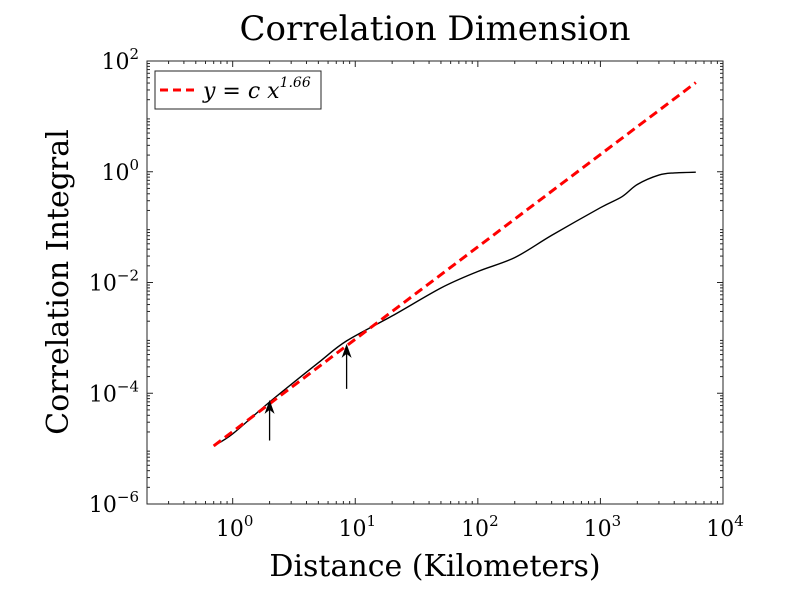 The image size is (800, 600). What do you see at coordinates (128, 386) in the screenshot?
I see `y-tick-label-1-exponent: −4` at bounding box center [128, 386].